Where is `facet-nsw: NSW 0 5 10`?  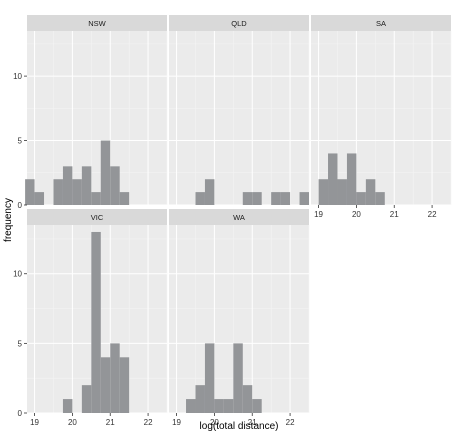 facet-nsw: NSW 0 5 10 is located at coordinates (90, 112).